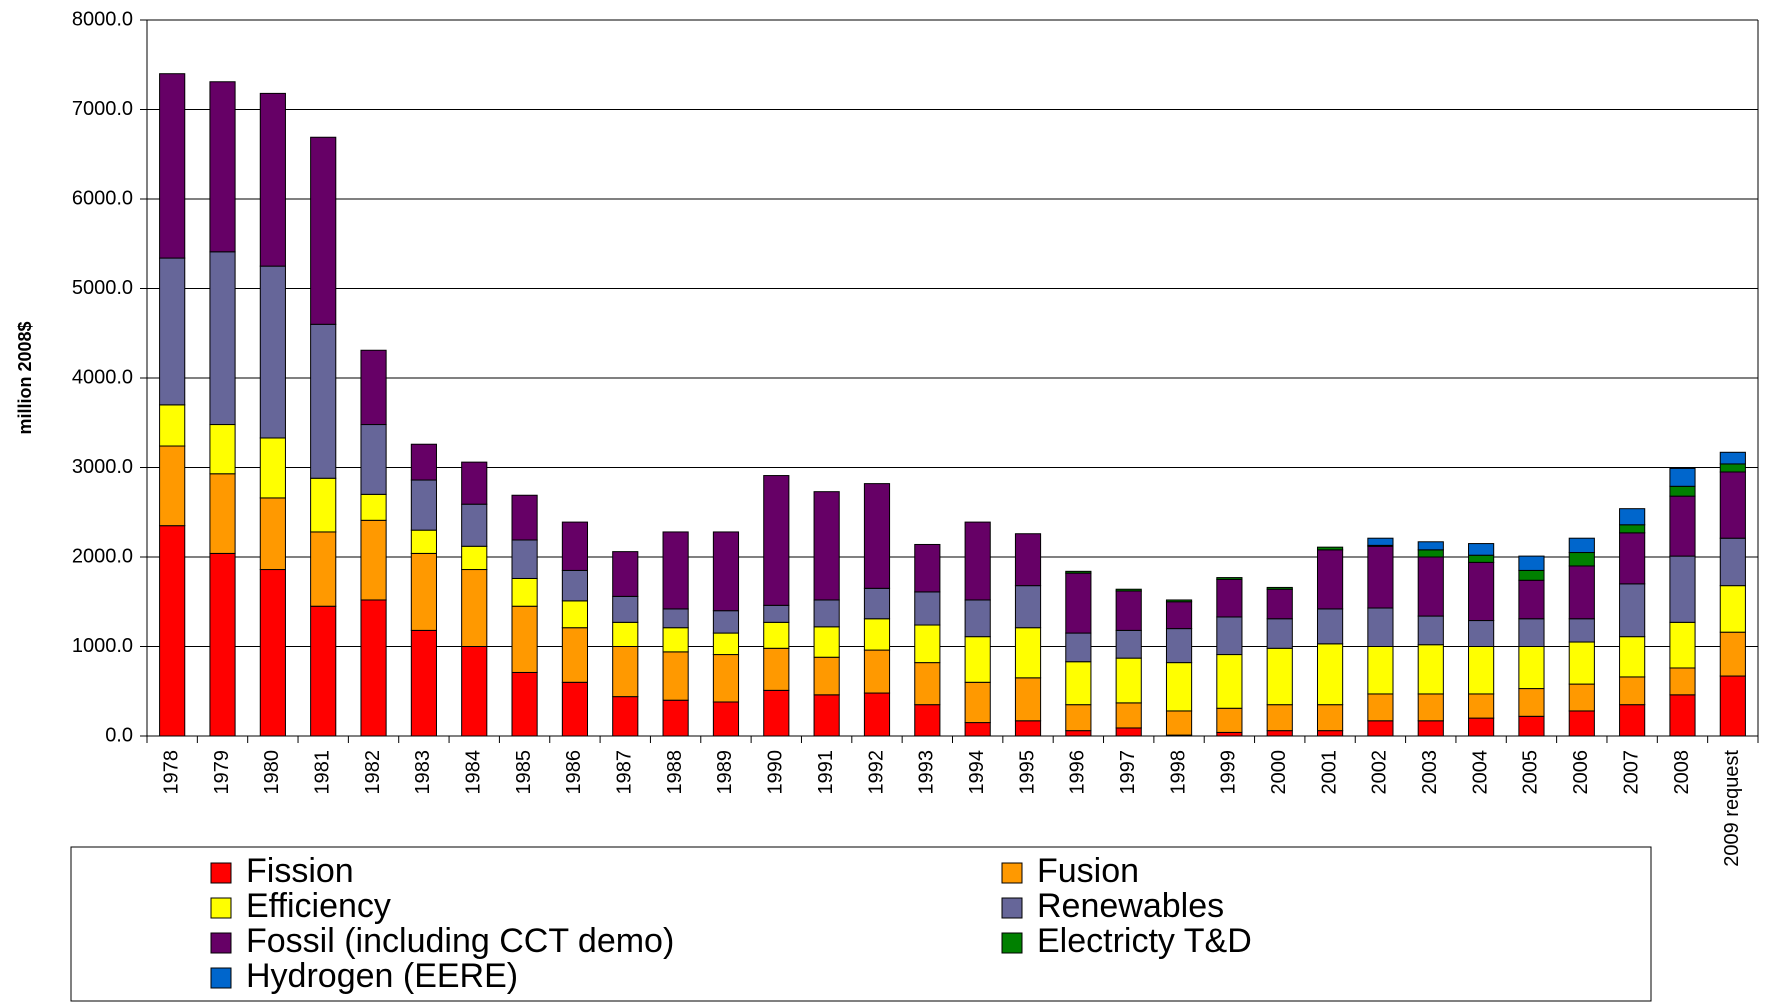 Image resolution: width=1767 pixels, height=1003 pixels. What do you see at coordinates (423, 772) in the screenshot?
I see `x-tick-label: 1983` at bounding box center [423, 772].